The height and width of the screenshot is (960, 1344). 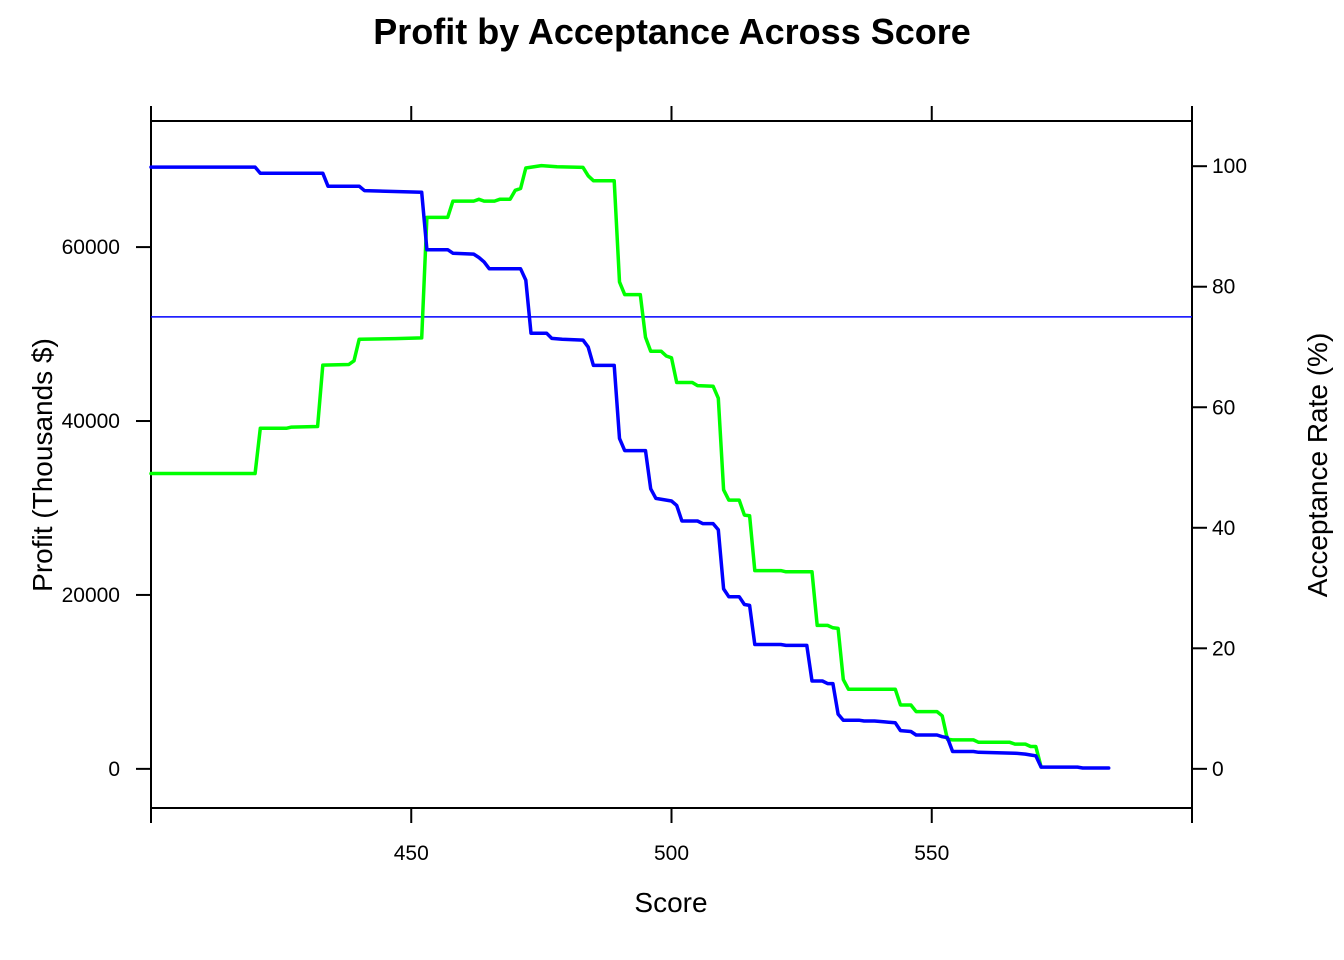 I want to click on chart-title: Profit by Acceptance Across Score, so click(x=672, y=31).